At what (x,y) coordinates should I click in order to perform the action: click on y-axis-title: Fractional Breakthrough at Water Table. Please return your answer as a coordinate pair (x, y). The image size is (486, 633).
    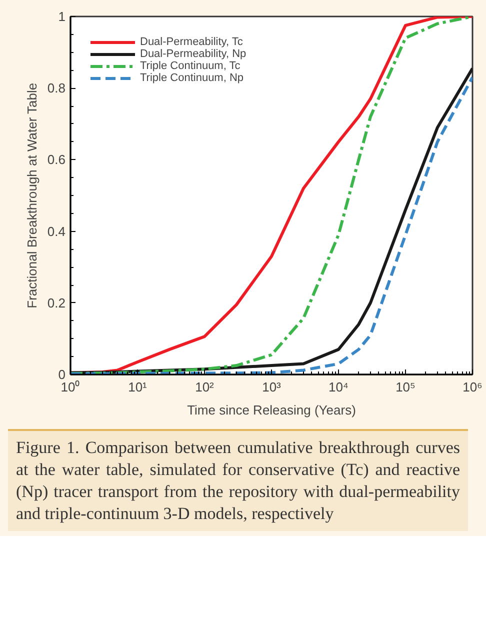
    Looking at the image, I should click on (32, 195).